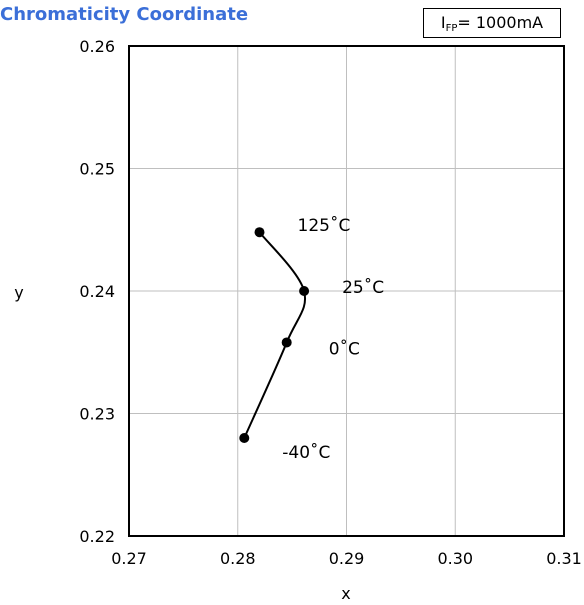 The image size is (584, 605). What do you see at coordinates (97, 536) in the screenshot?
I see `y-tick-label: 0.22` at bounding box center [97, 536].